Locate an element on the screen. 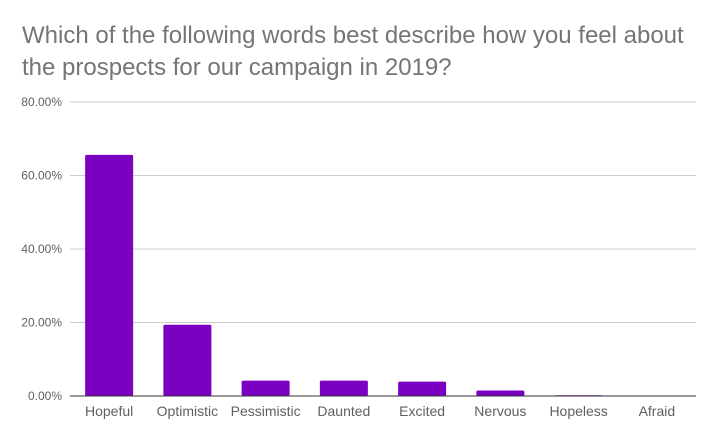  x-tick-label: Nervous is located at coordinates (500, 411).